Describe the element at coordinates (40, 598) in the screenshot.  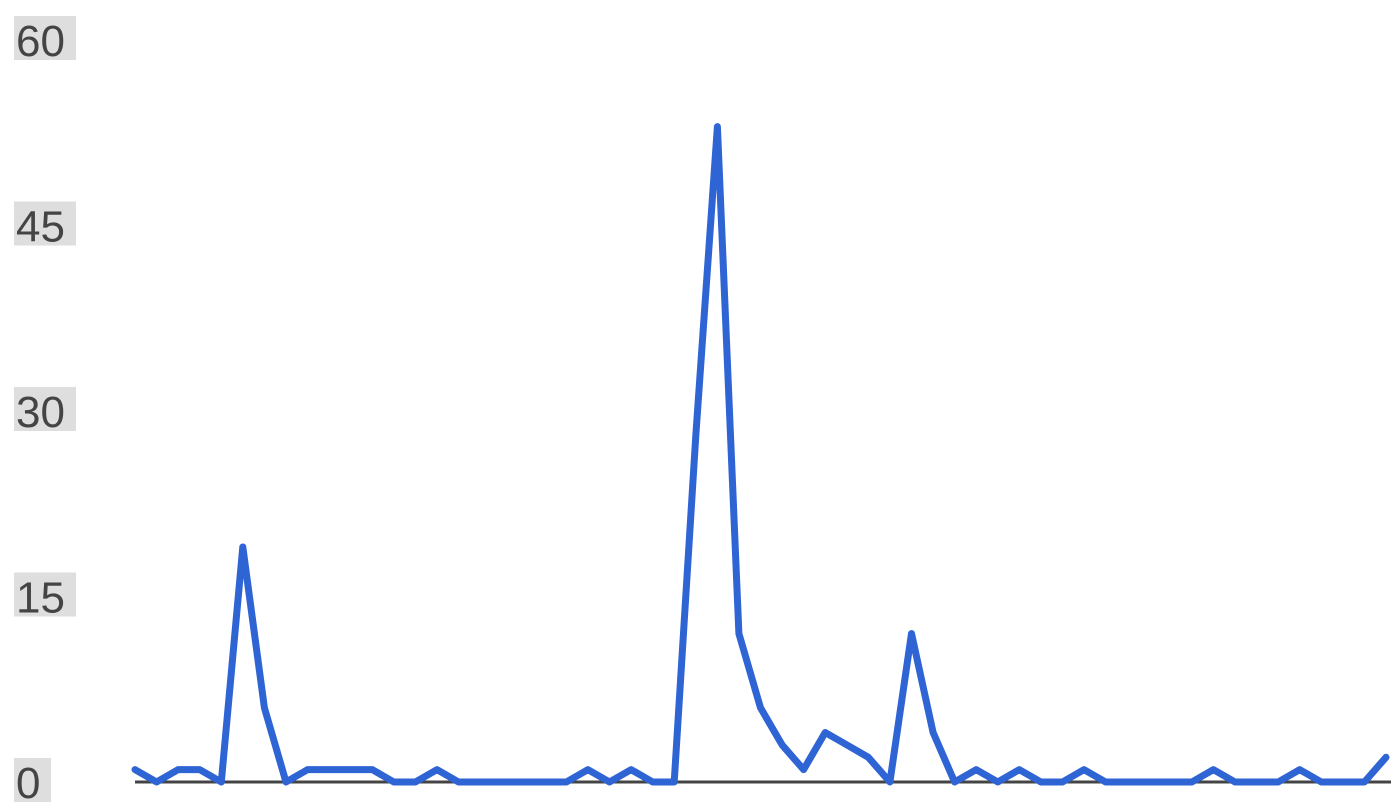
I see `y-tick-label: 15` at that location.